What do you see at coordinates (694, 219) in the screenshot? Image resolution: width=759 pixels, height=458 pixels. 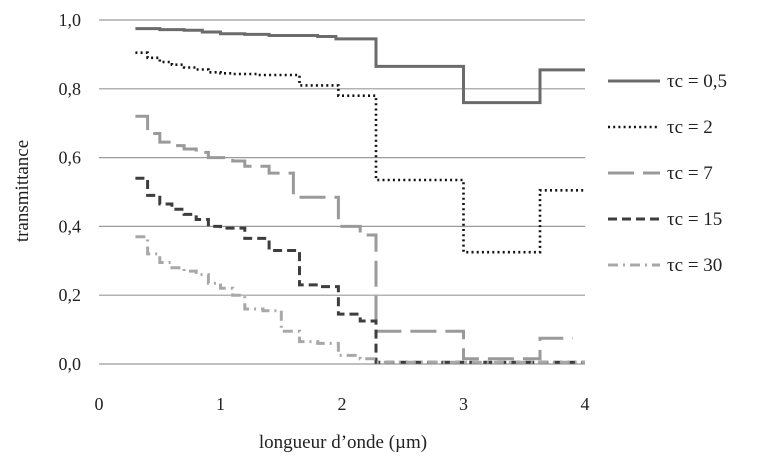 I see `legend-label: τc = 15` at bounding box center [694, 219].